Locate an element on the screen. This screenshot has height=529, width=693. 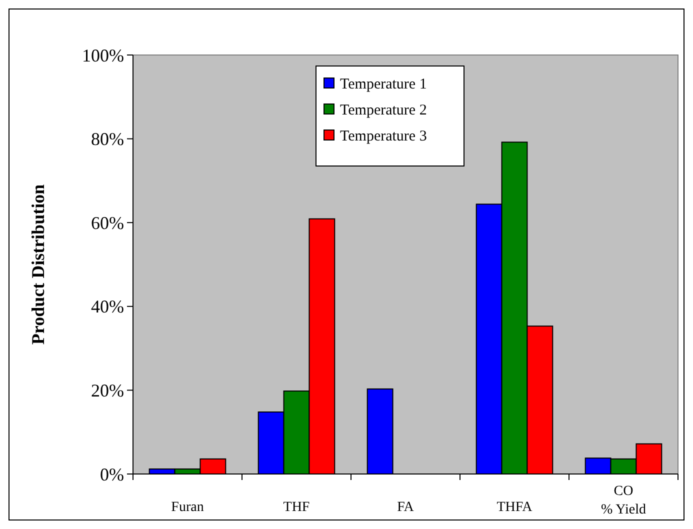
legend-label: Temperature 2 is located at coordinates (383, 110).